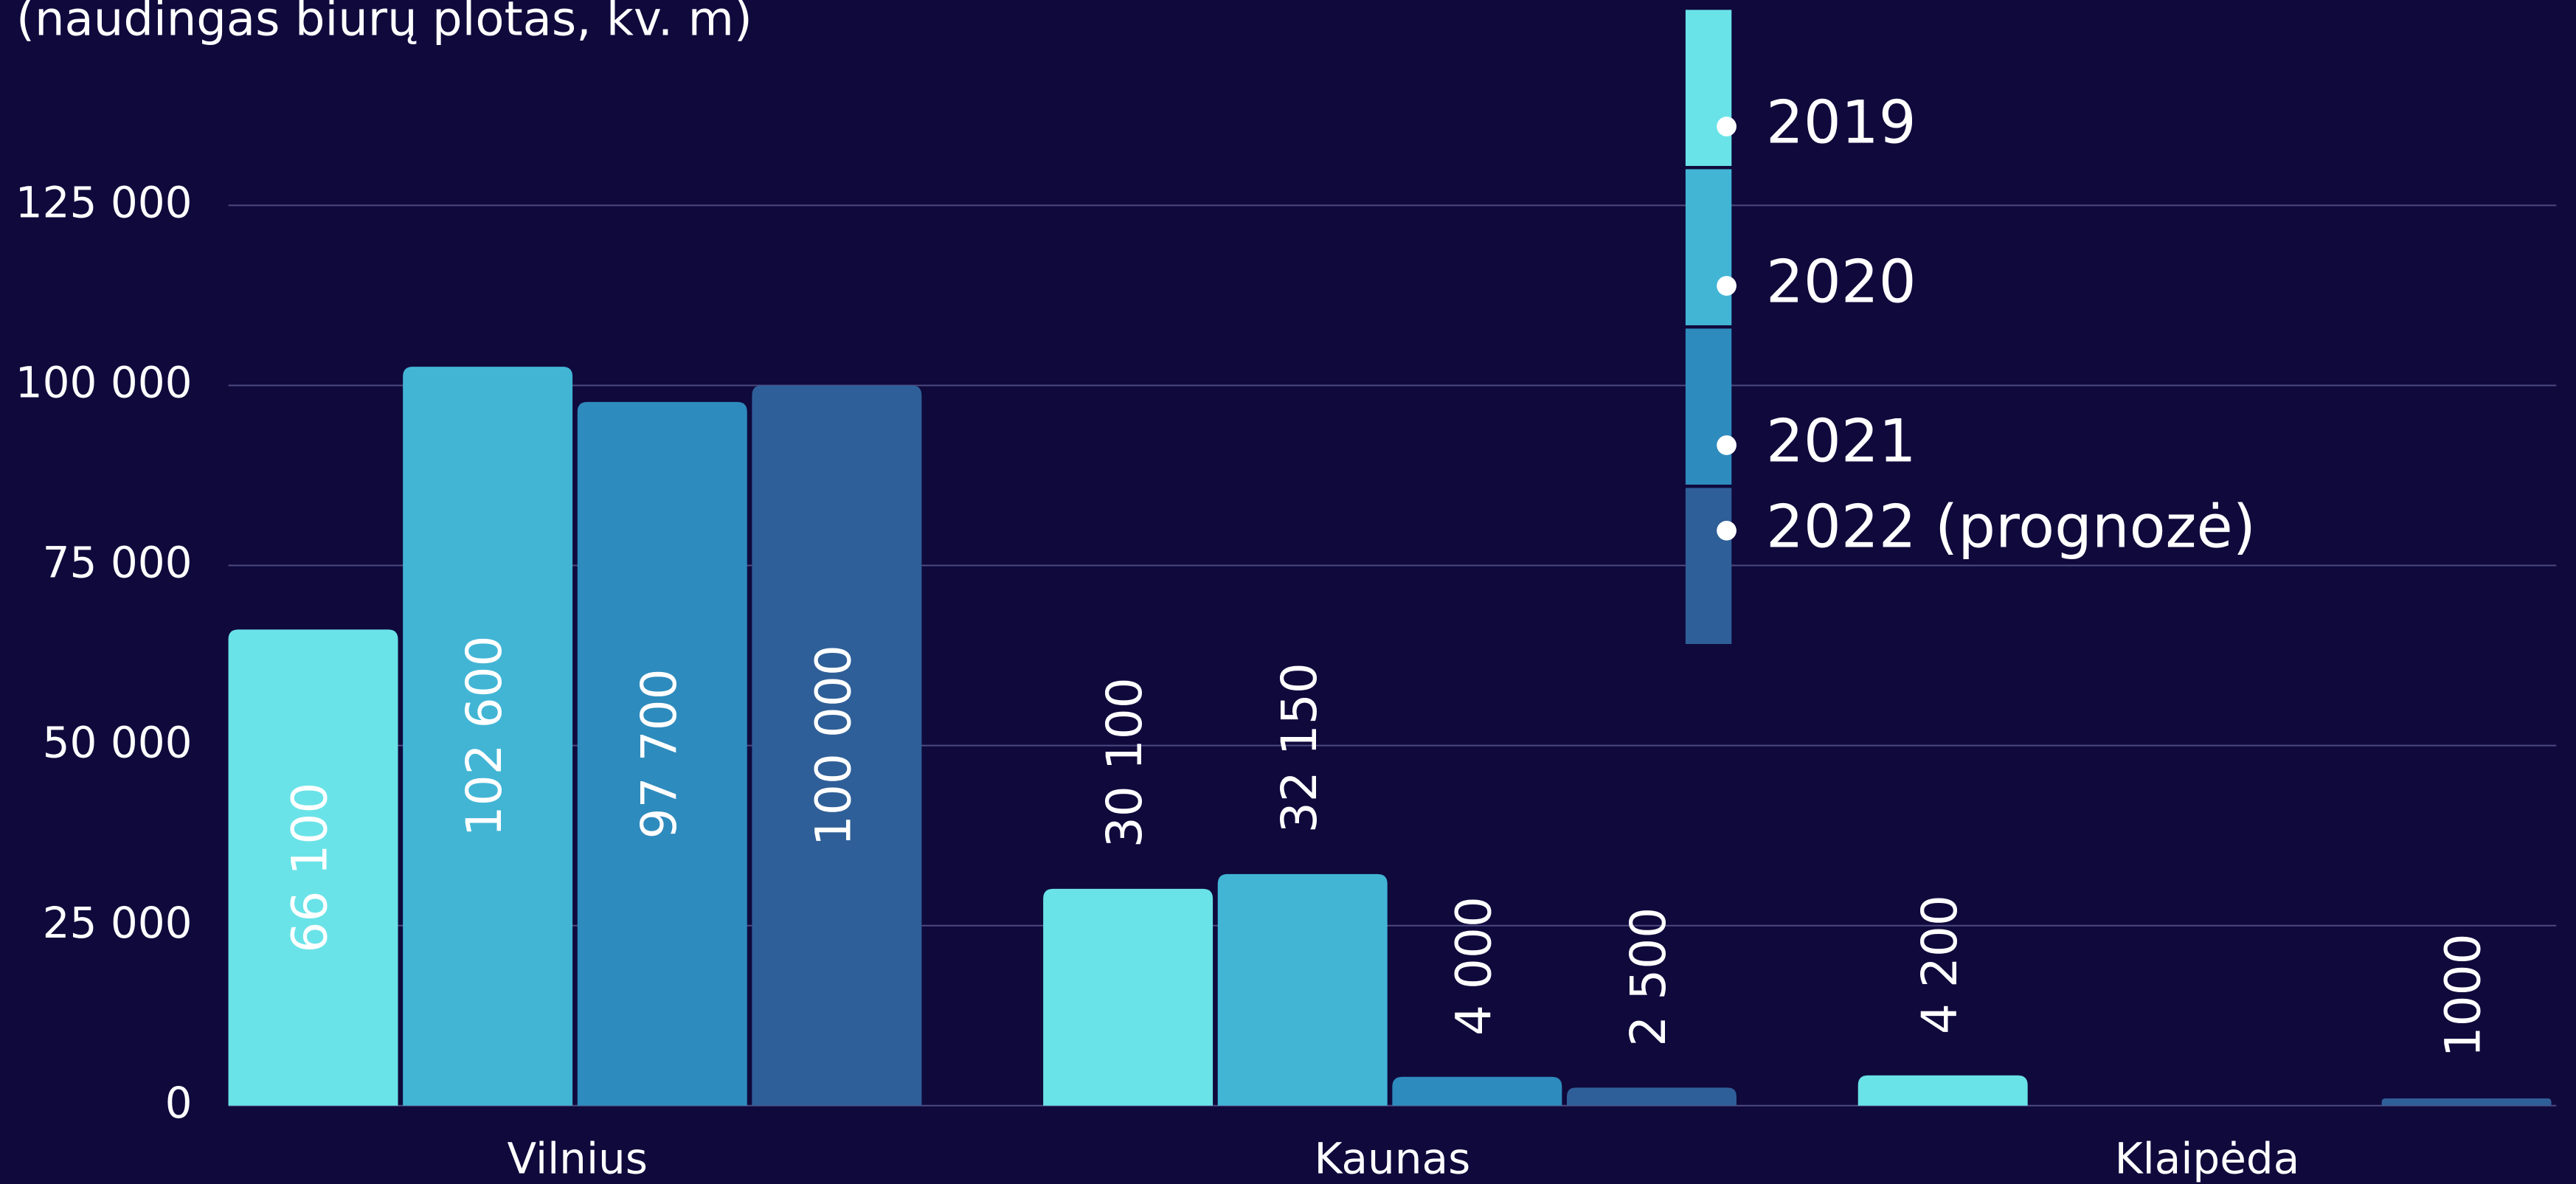  I want to click on data-label: 97 700, so click(659, 754).